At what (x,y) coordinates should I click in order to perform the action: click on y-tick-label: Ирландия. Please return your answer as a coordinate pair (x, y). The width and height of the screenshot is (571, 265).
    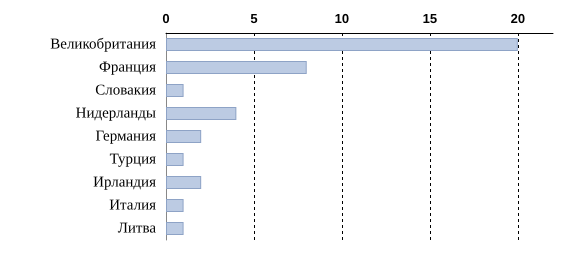
    Looking at the image, I should click on (124, 182).